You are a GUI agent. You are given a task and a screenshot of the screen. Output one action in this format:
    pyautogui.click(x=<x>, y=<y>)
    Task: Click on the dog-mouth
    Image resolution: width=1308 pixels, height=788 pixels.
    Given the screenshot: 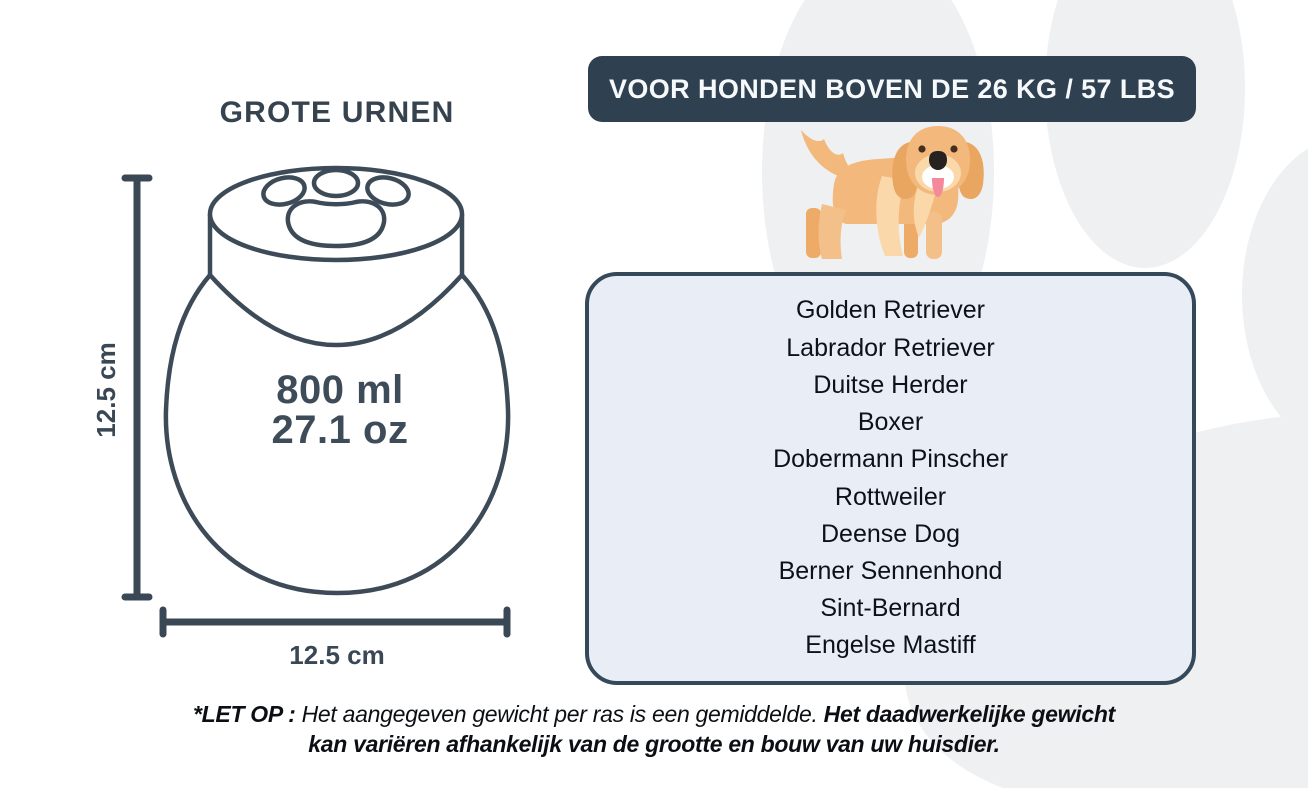 What is the action you would take?
    pyautogui.click(x=938, y=177)
    